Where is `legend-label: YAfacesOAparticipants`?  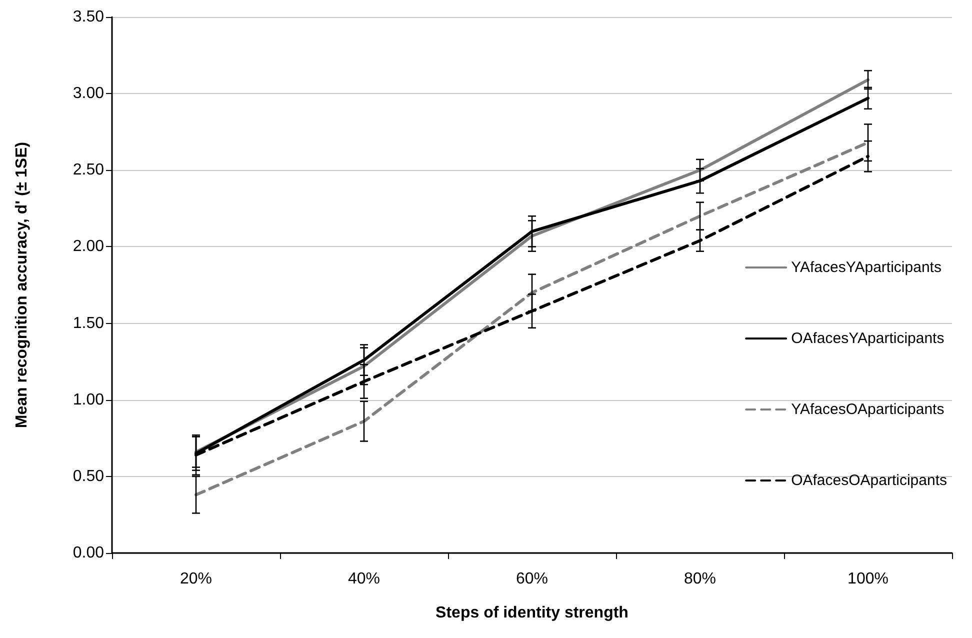
legend-label: YAfacesOAparticipants is located at coordinates (867, 409).